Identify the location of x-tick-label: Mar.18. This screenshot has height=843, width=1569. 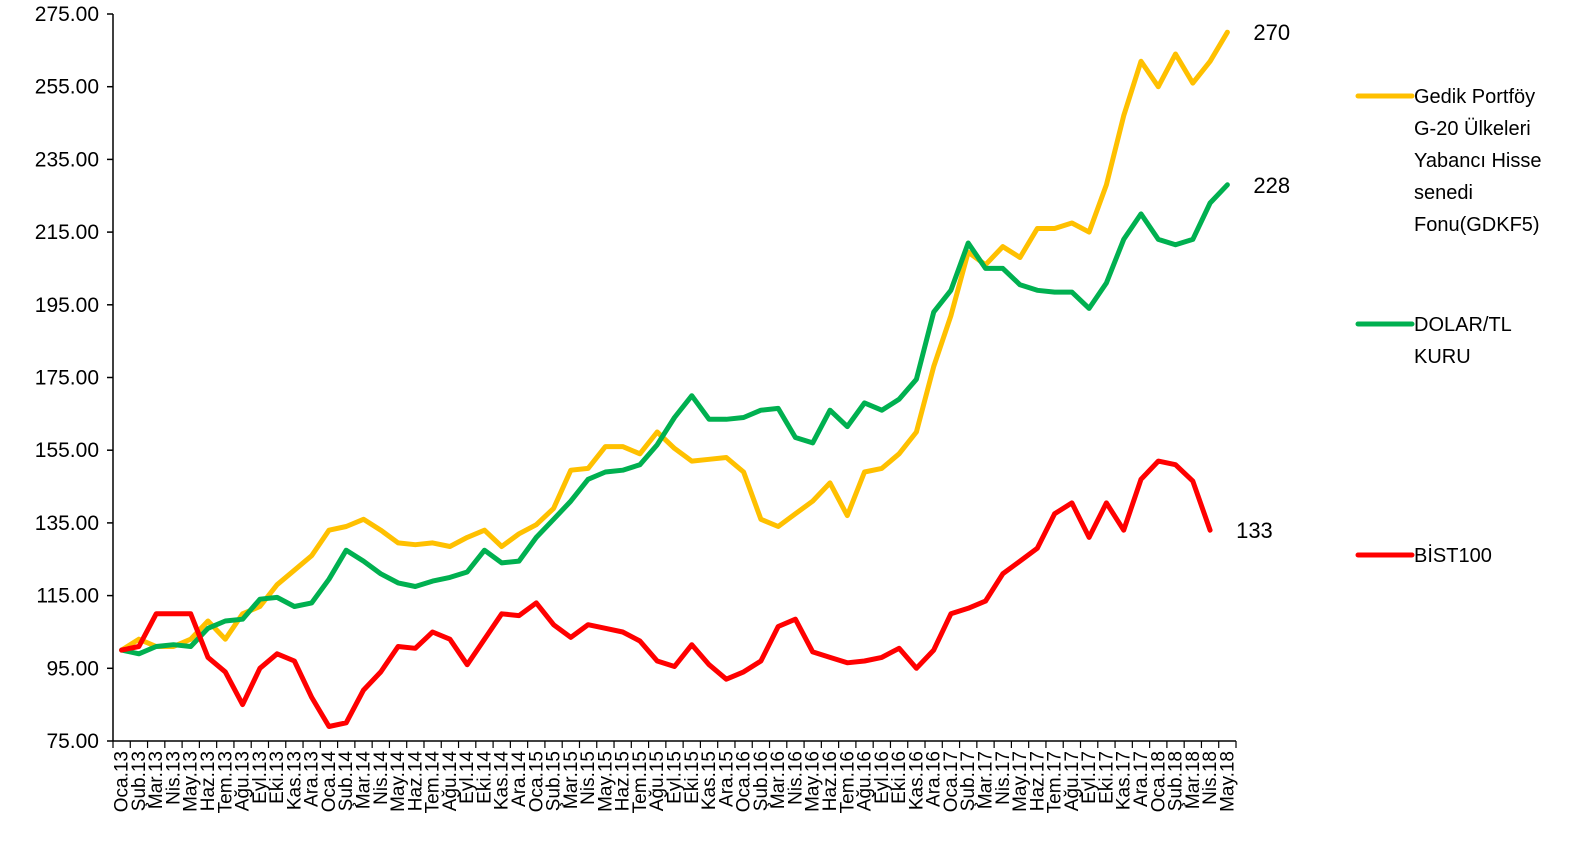
(1193, 780).